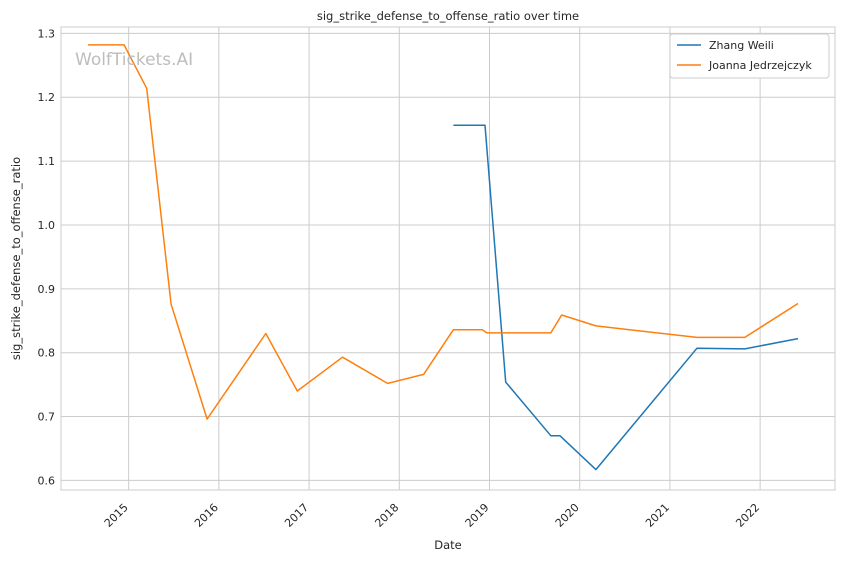  I want to click on x-tick-label: 2017, so click(296, 515).